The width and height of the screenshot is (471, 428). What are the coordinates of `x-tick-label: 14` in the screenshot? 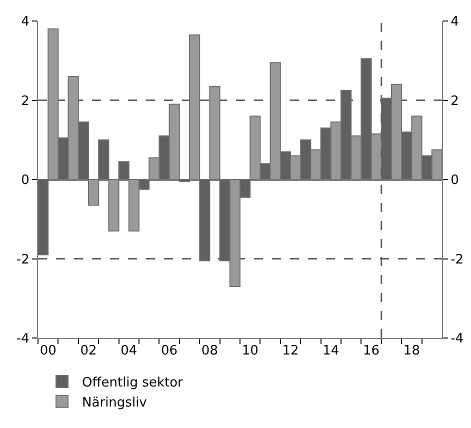 It's located at (331, 351).